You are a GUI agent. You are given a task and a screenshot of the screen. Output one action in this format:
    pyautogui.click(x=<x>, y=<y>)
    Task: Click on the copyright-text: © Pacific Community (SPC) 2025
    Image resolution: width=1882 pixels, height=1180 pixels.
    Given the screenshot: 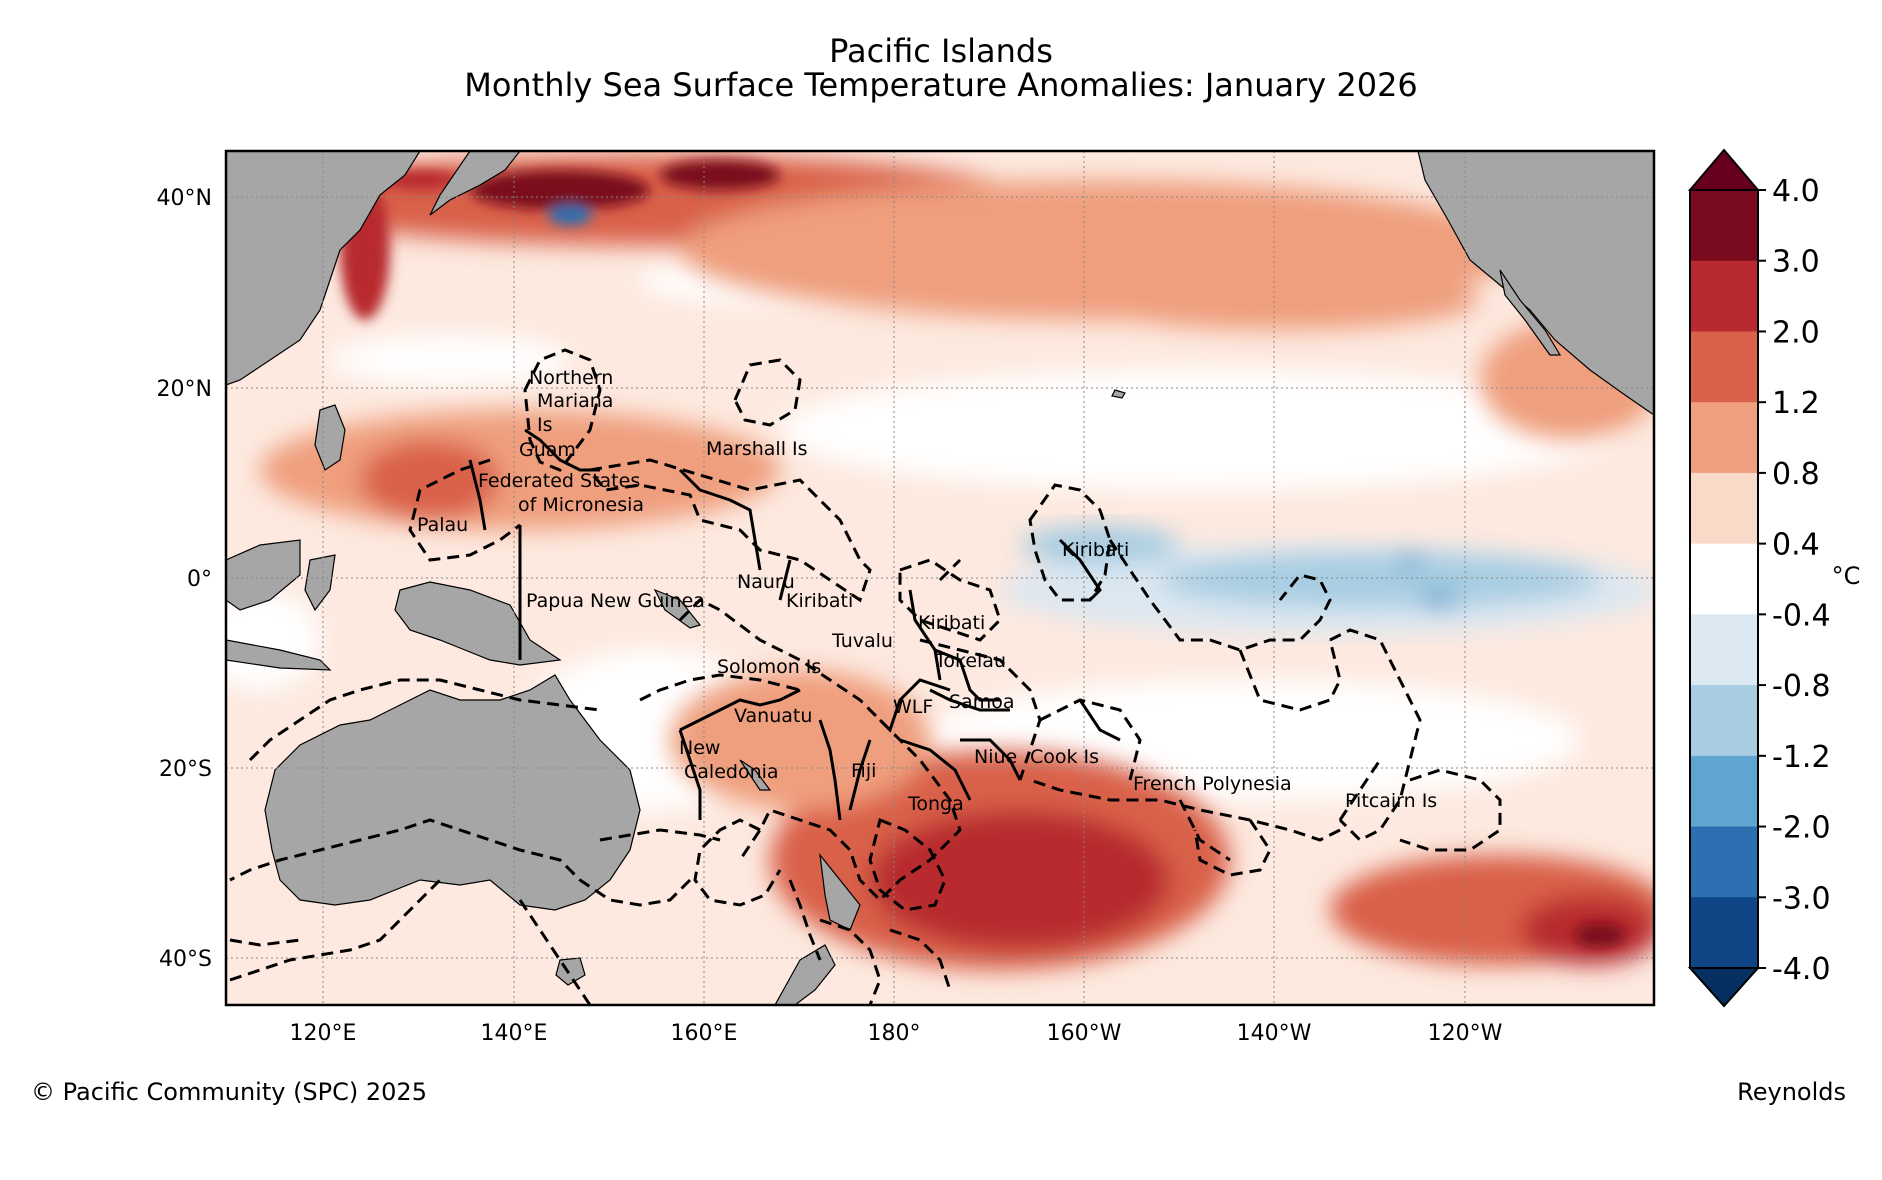 What is the action you would take?
    pyautogui.click(x=229, y=1092)
    